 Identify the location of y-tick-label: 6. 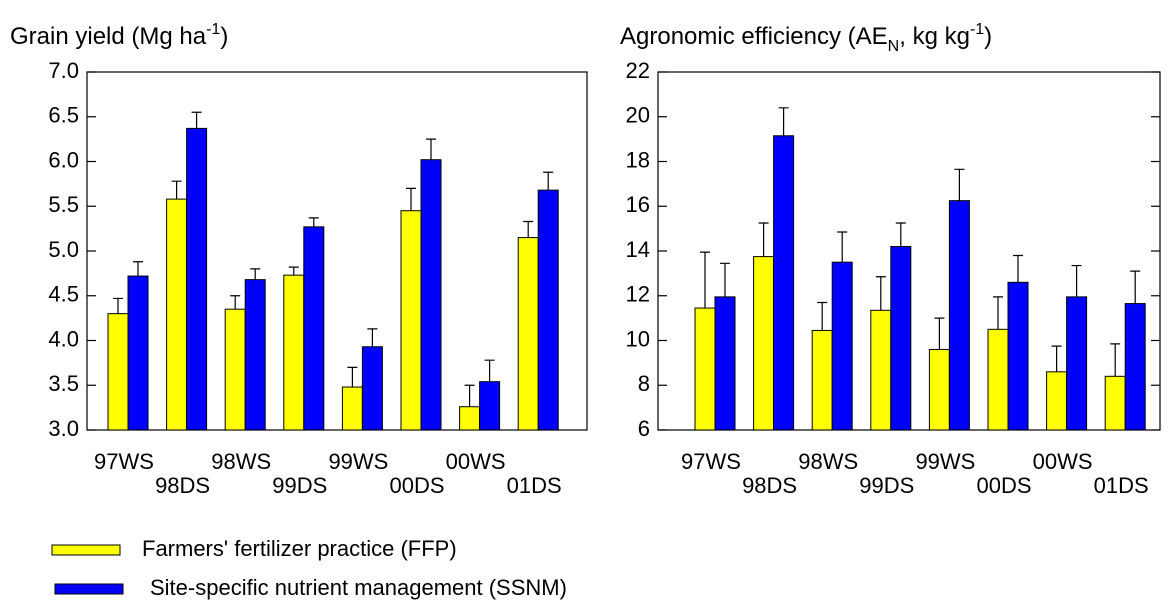
(644, 428).